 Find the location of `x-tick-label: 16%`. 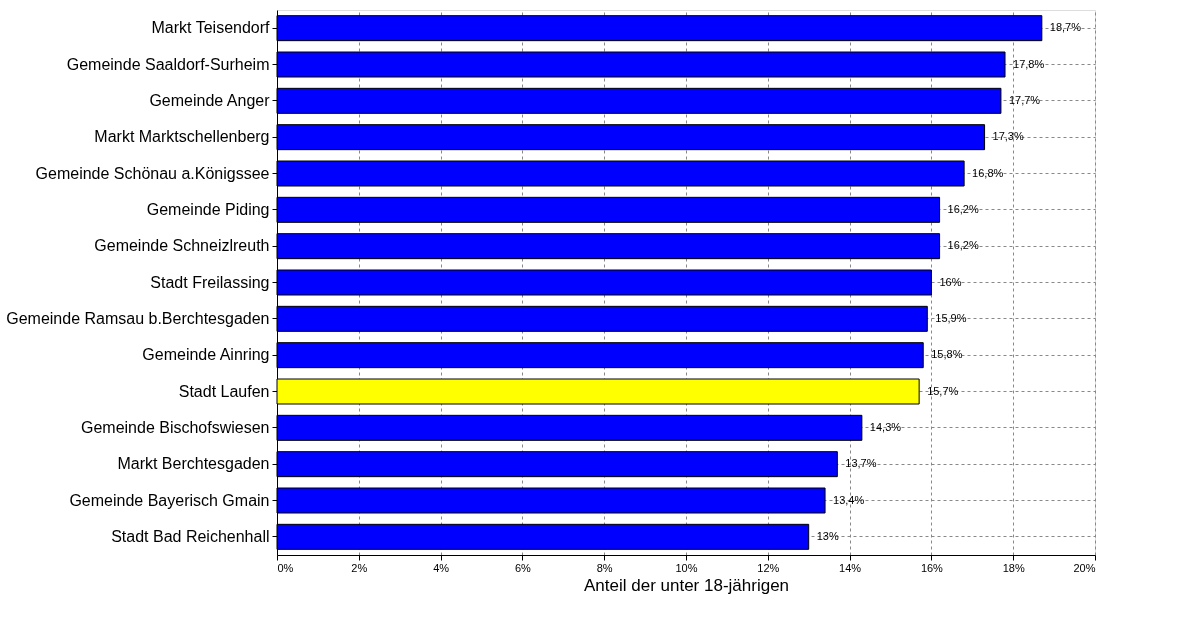

x-tick-label: 16% is located at coordinates (932, 567).